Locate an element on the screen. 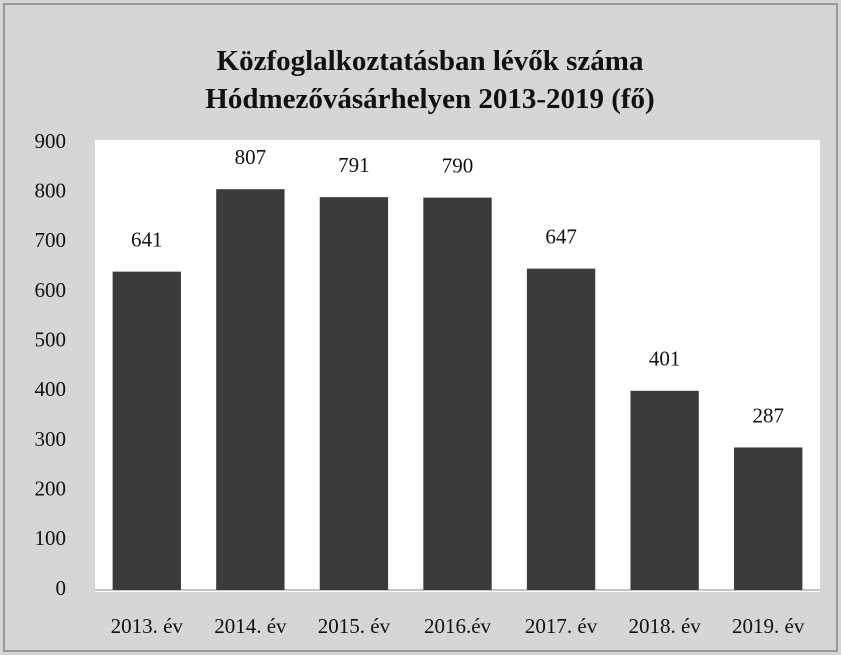  x-tick-label: 2013. év is located at coordinates (147, 626).